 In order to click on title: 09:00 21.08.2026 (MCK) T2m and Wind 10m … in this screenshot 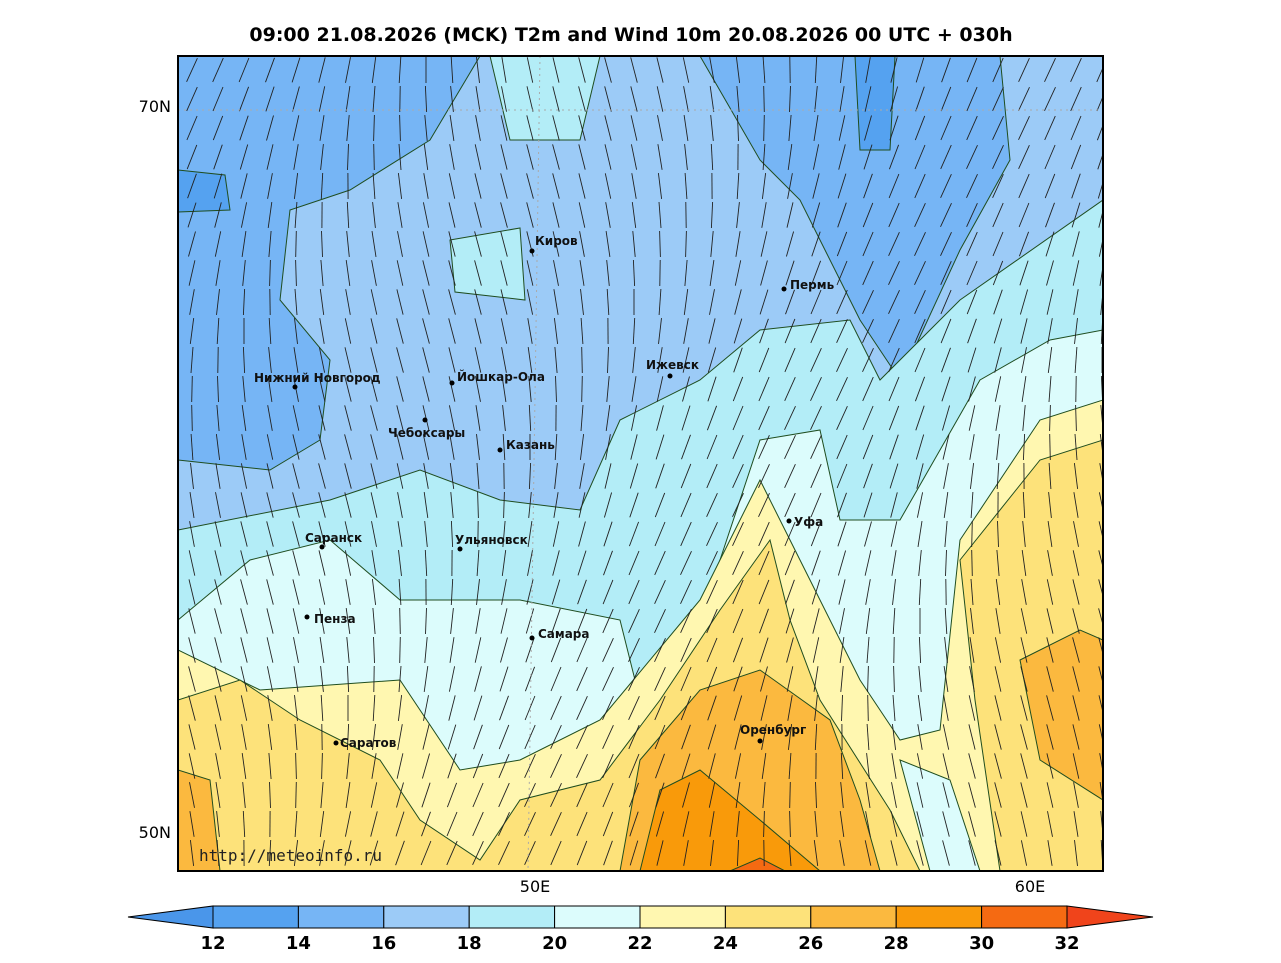, I will do `click(630, 35)`.